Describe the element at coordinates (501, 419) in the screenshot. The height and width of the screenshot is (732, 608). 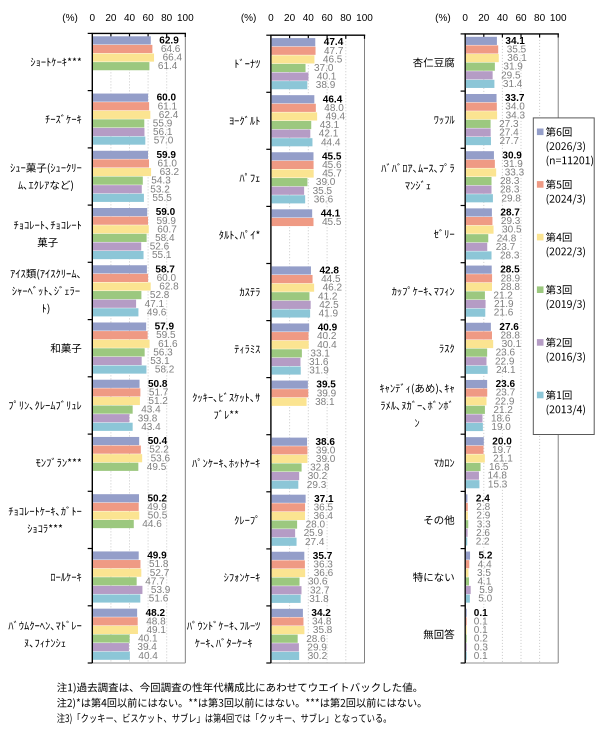
I see `svg-text: 18.6` at that location.